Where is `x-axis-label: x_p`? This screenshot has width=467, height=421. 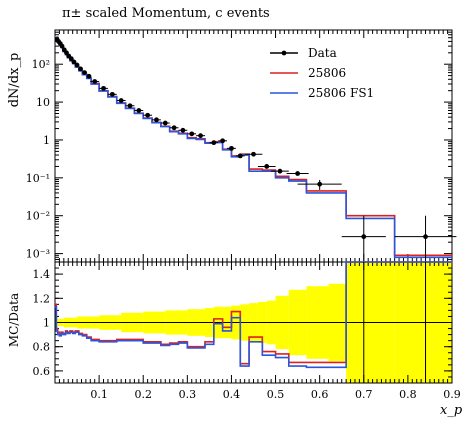
x-axis-label: x_p is located at coordinates (451, 410).